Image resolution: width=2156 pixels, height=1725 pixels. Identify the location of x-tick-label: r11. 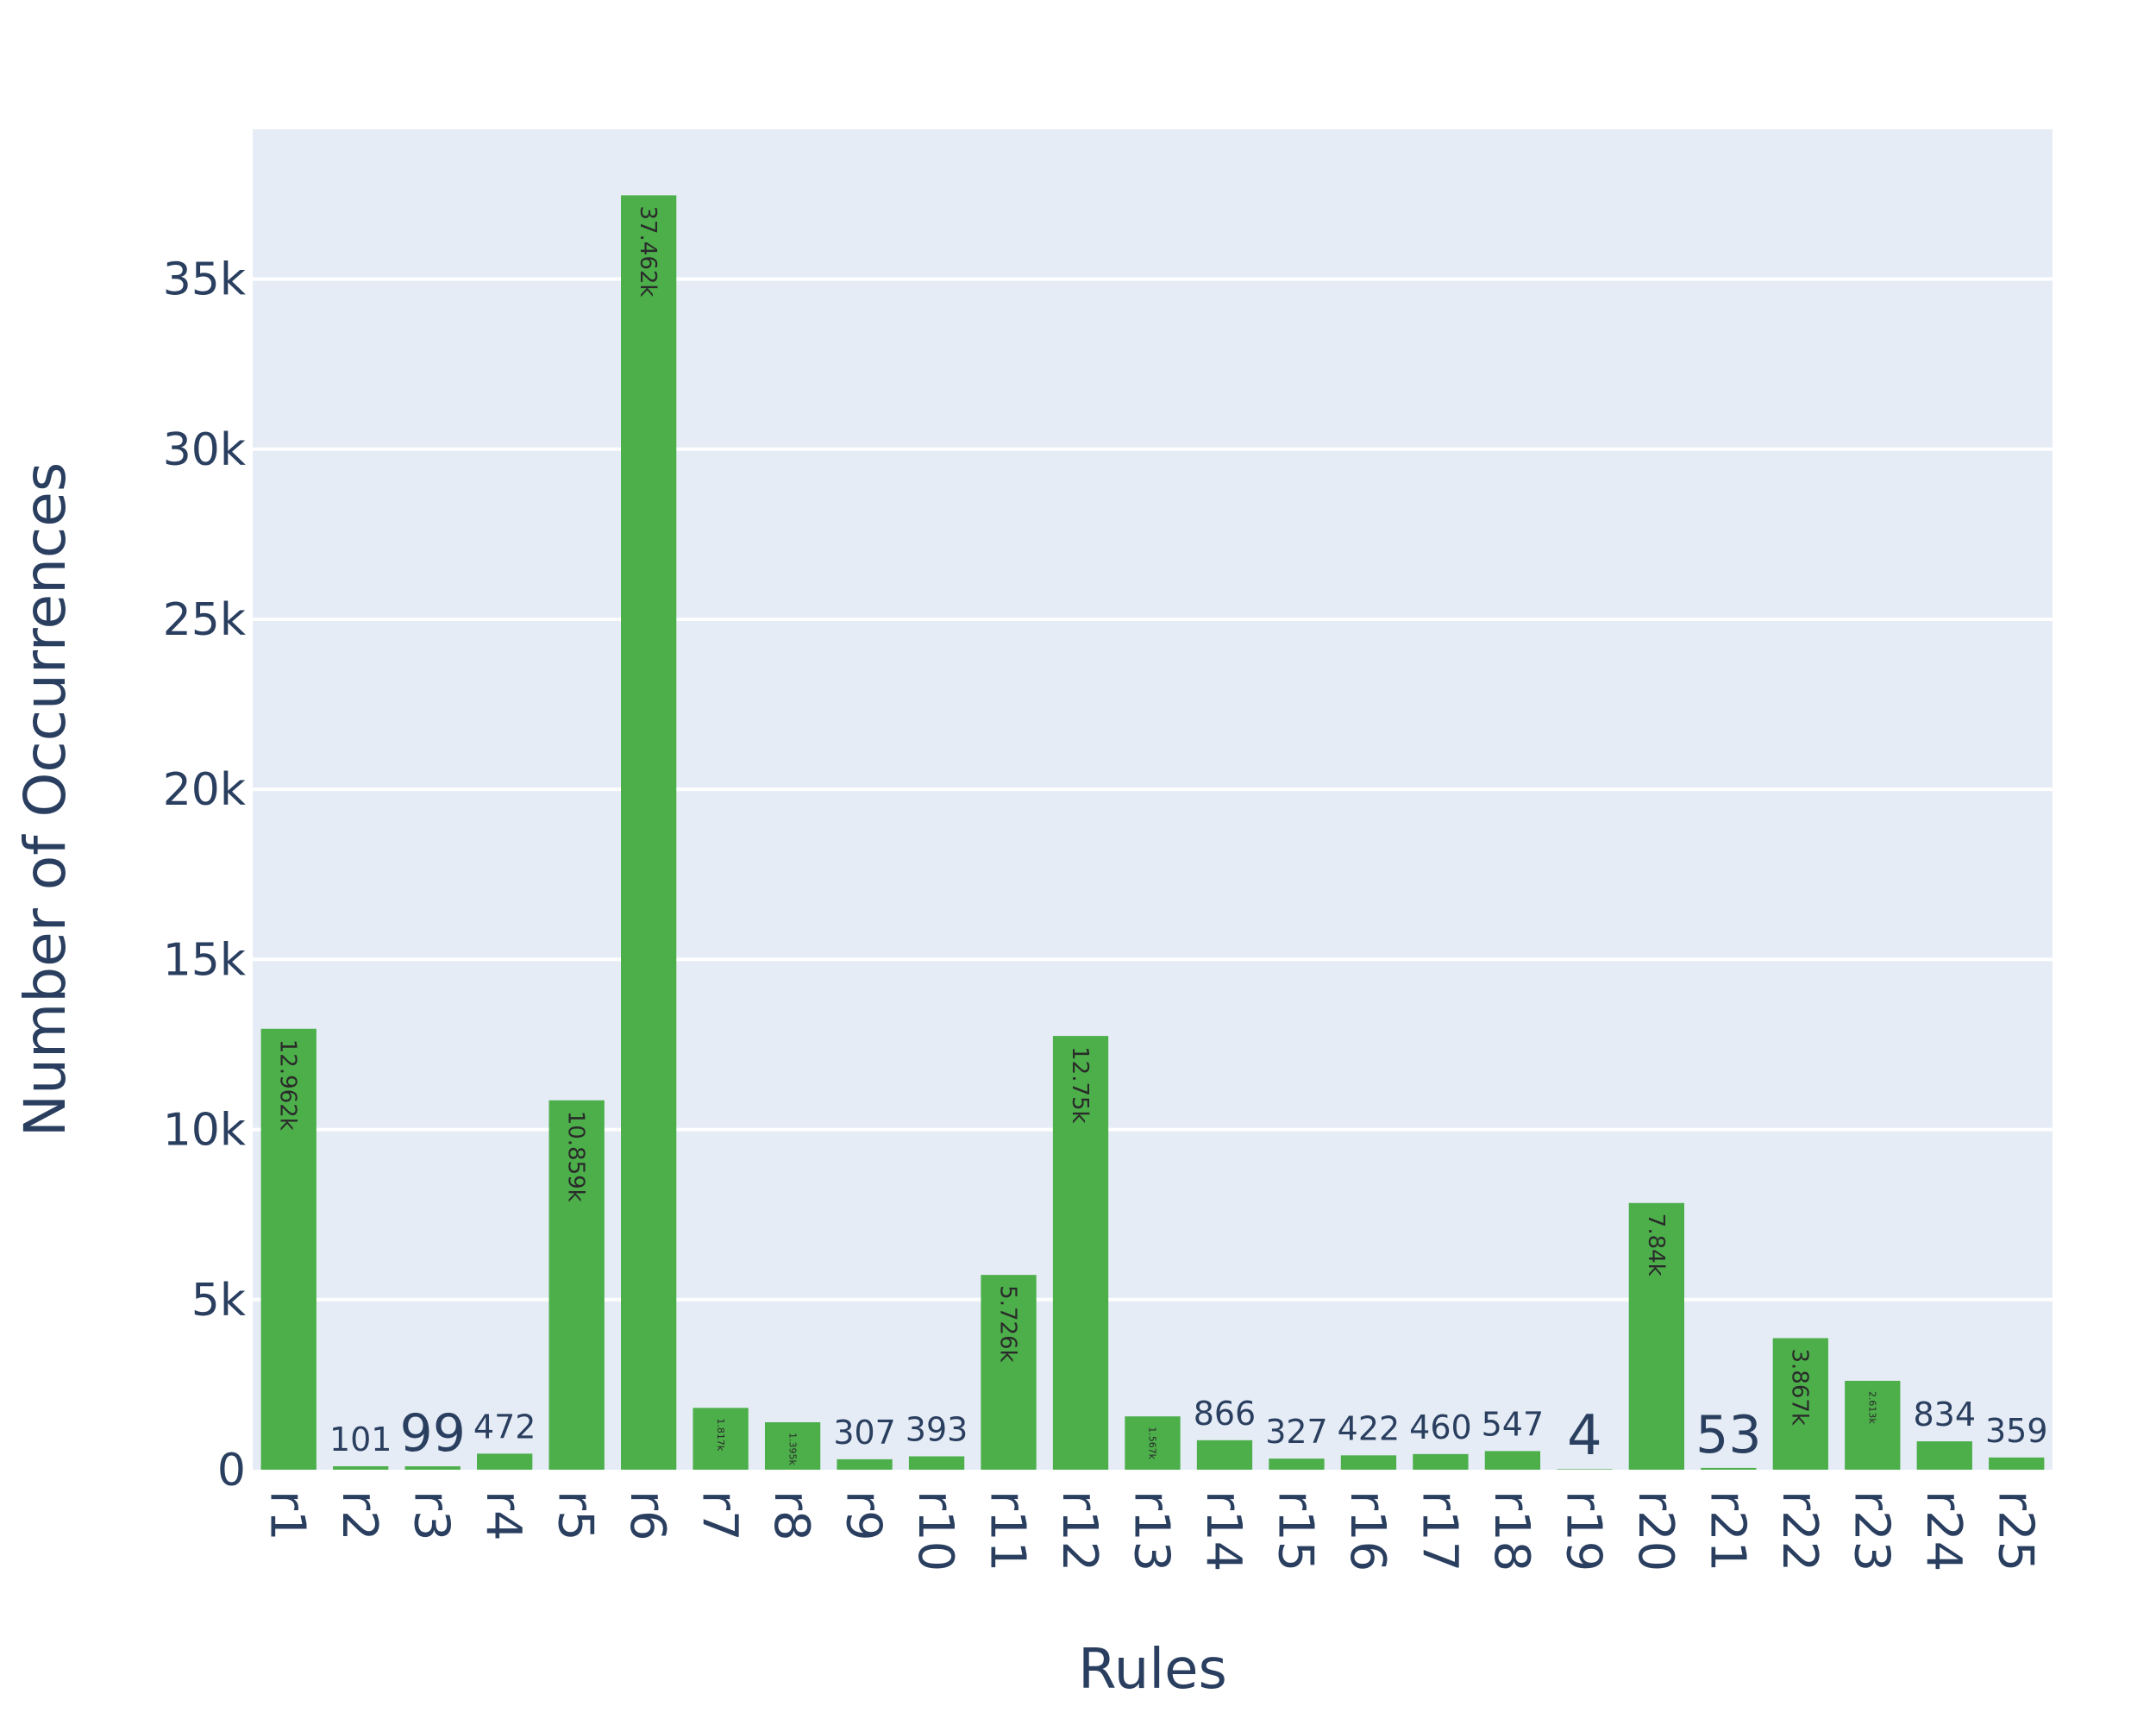
(1008, 1531).